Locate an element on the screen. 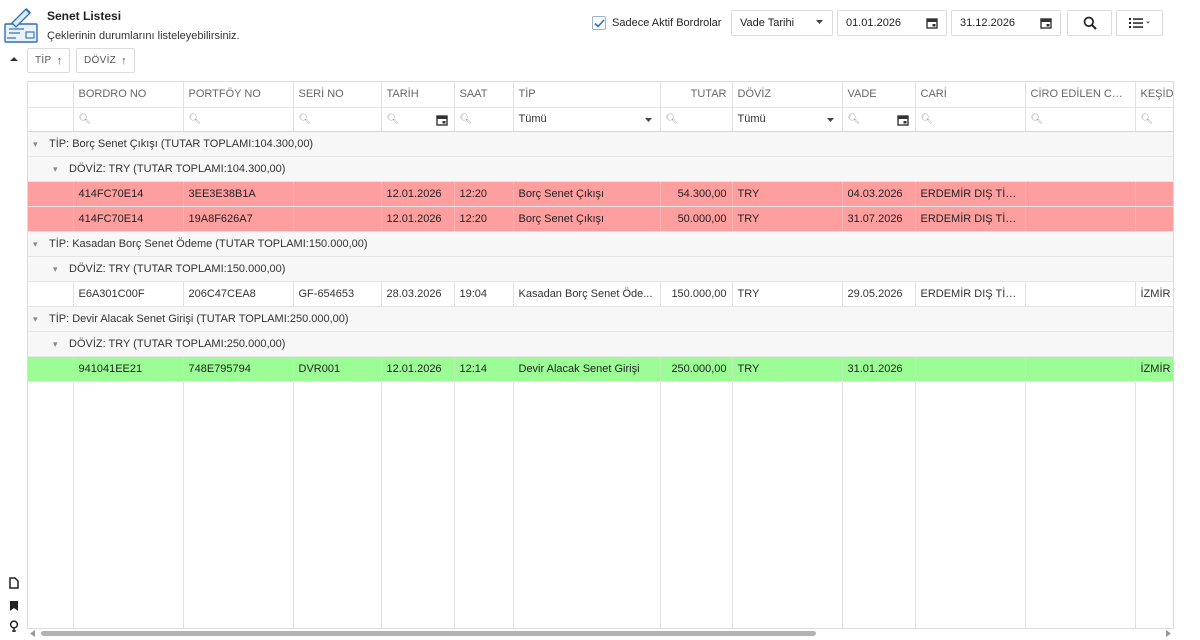  filter-cari: 🔍︎ is located at coordinates (970, 119).